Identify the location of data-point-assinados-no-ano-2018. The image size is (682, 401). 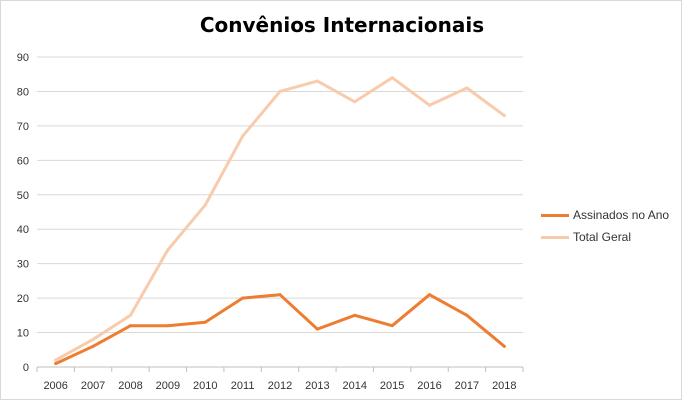
(504, 346).